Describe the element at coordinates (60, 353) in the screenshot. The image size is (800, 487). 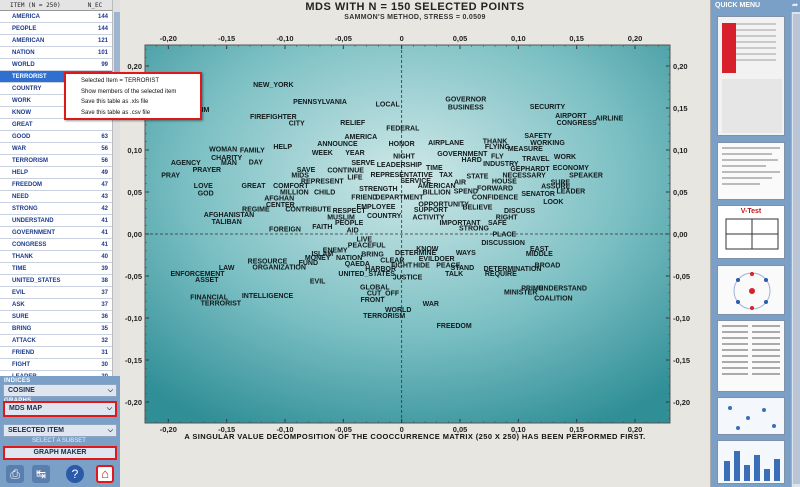
I see `table-row: FRIEND 31` at that location.